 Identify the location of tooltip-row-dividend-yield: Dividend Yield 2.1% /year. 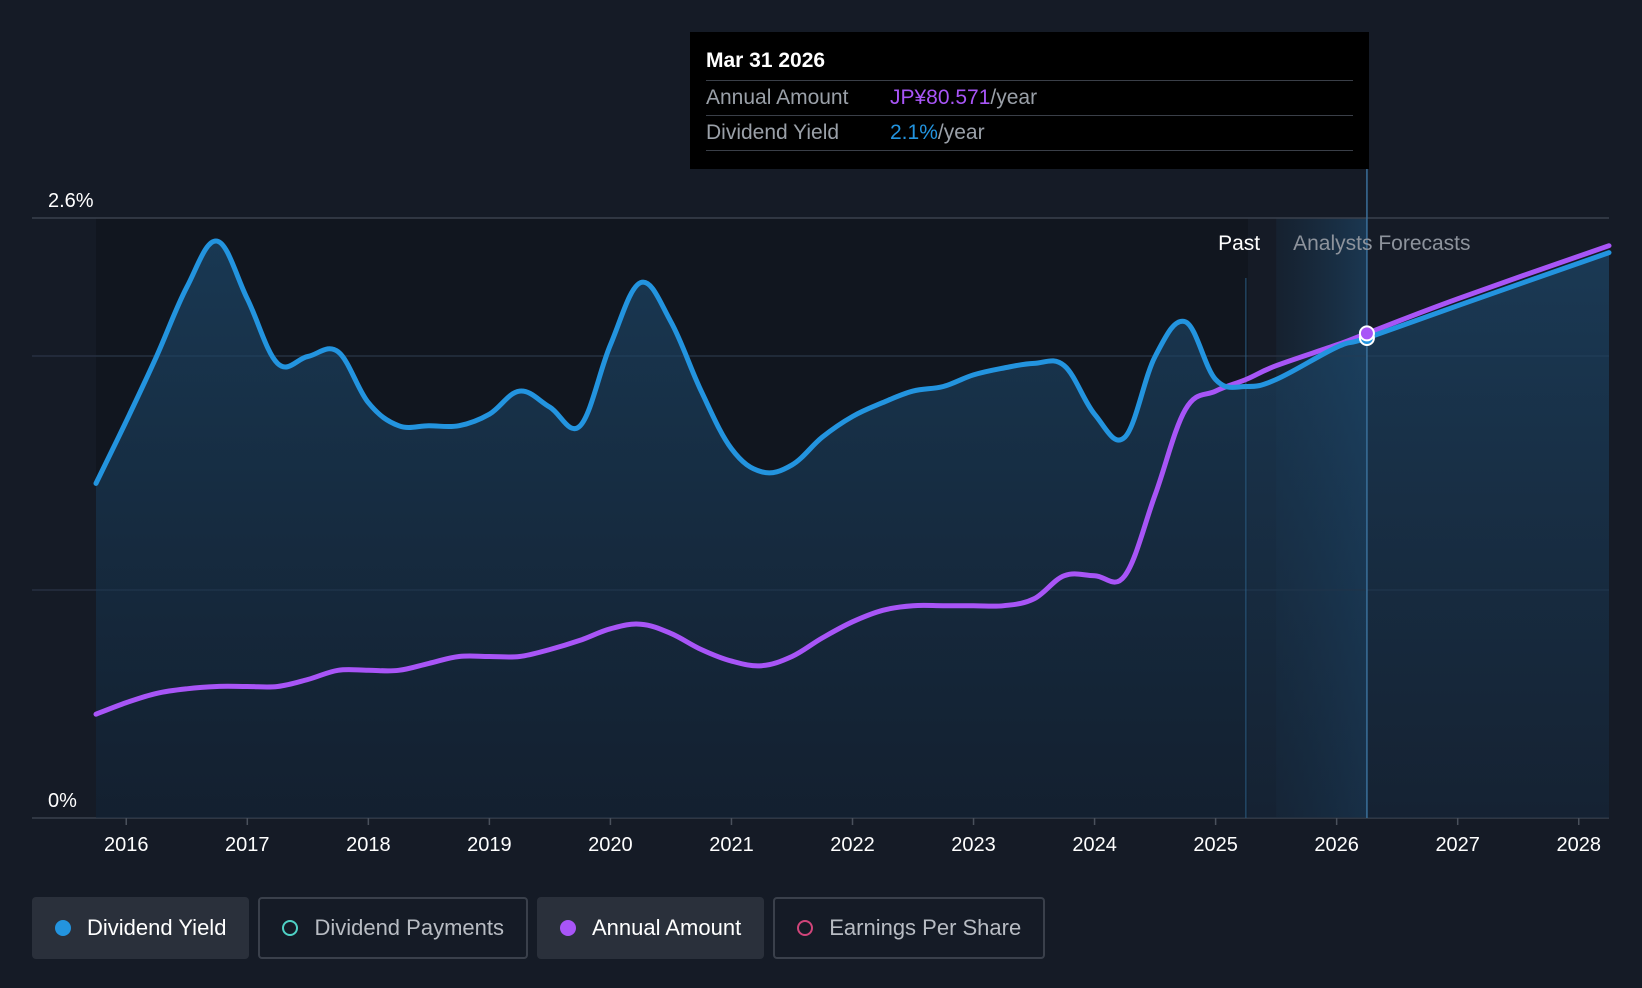
(1029, 133).